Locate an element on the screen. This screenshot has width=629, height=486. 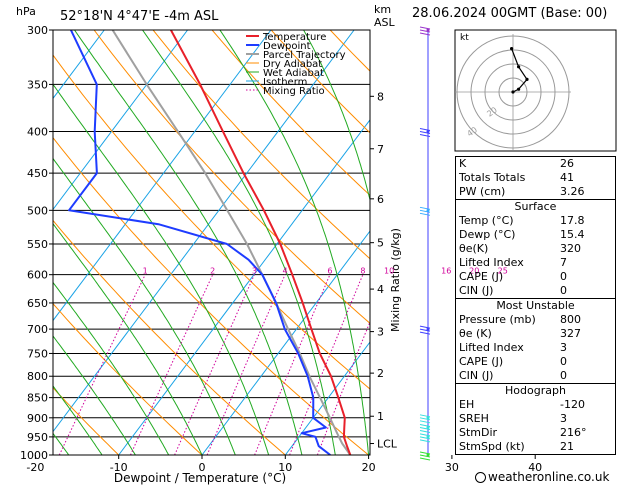
row-value: 26 is located at coordinates (567, 163).